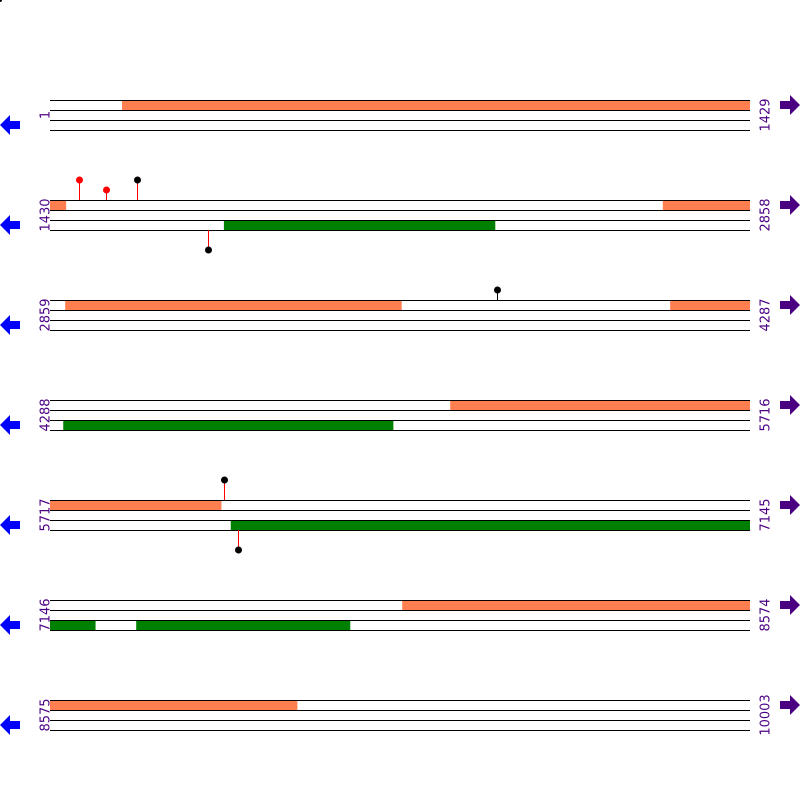 The height and width of the screenshot is (800, 800). Describe the element at coordinates (46, 414) in the screenshot. I see `row-start-label: 4288` at that location.